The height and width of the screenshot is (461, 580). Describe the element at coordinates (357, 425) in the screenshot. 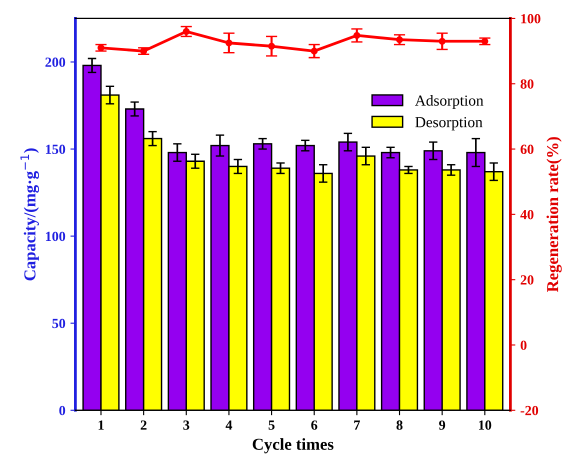

I see `x-tick-label: 7` at that location.